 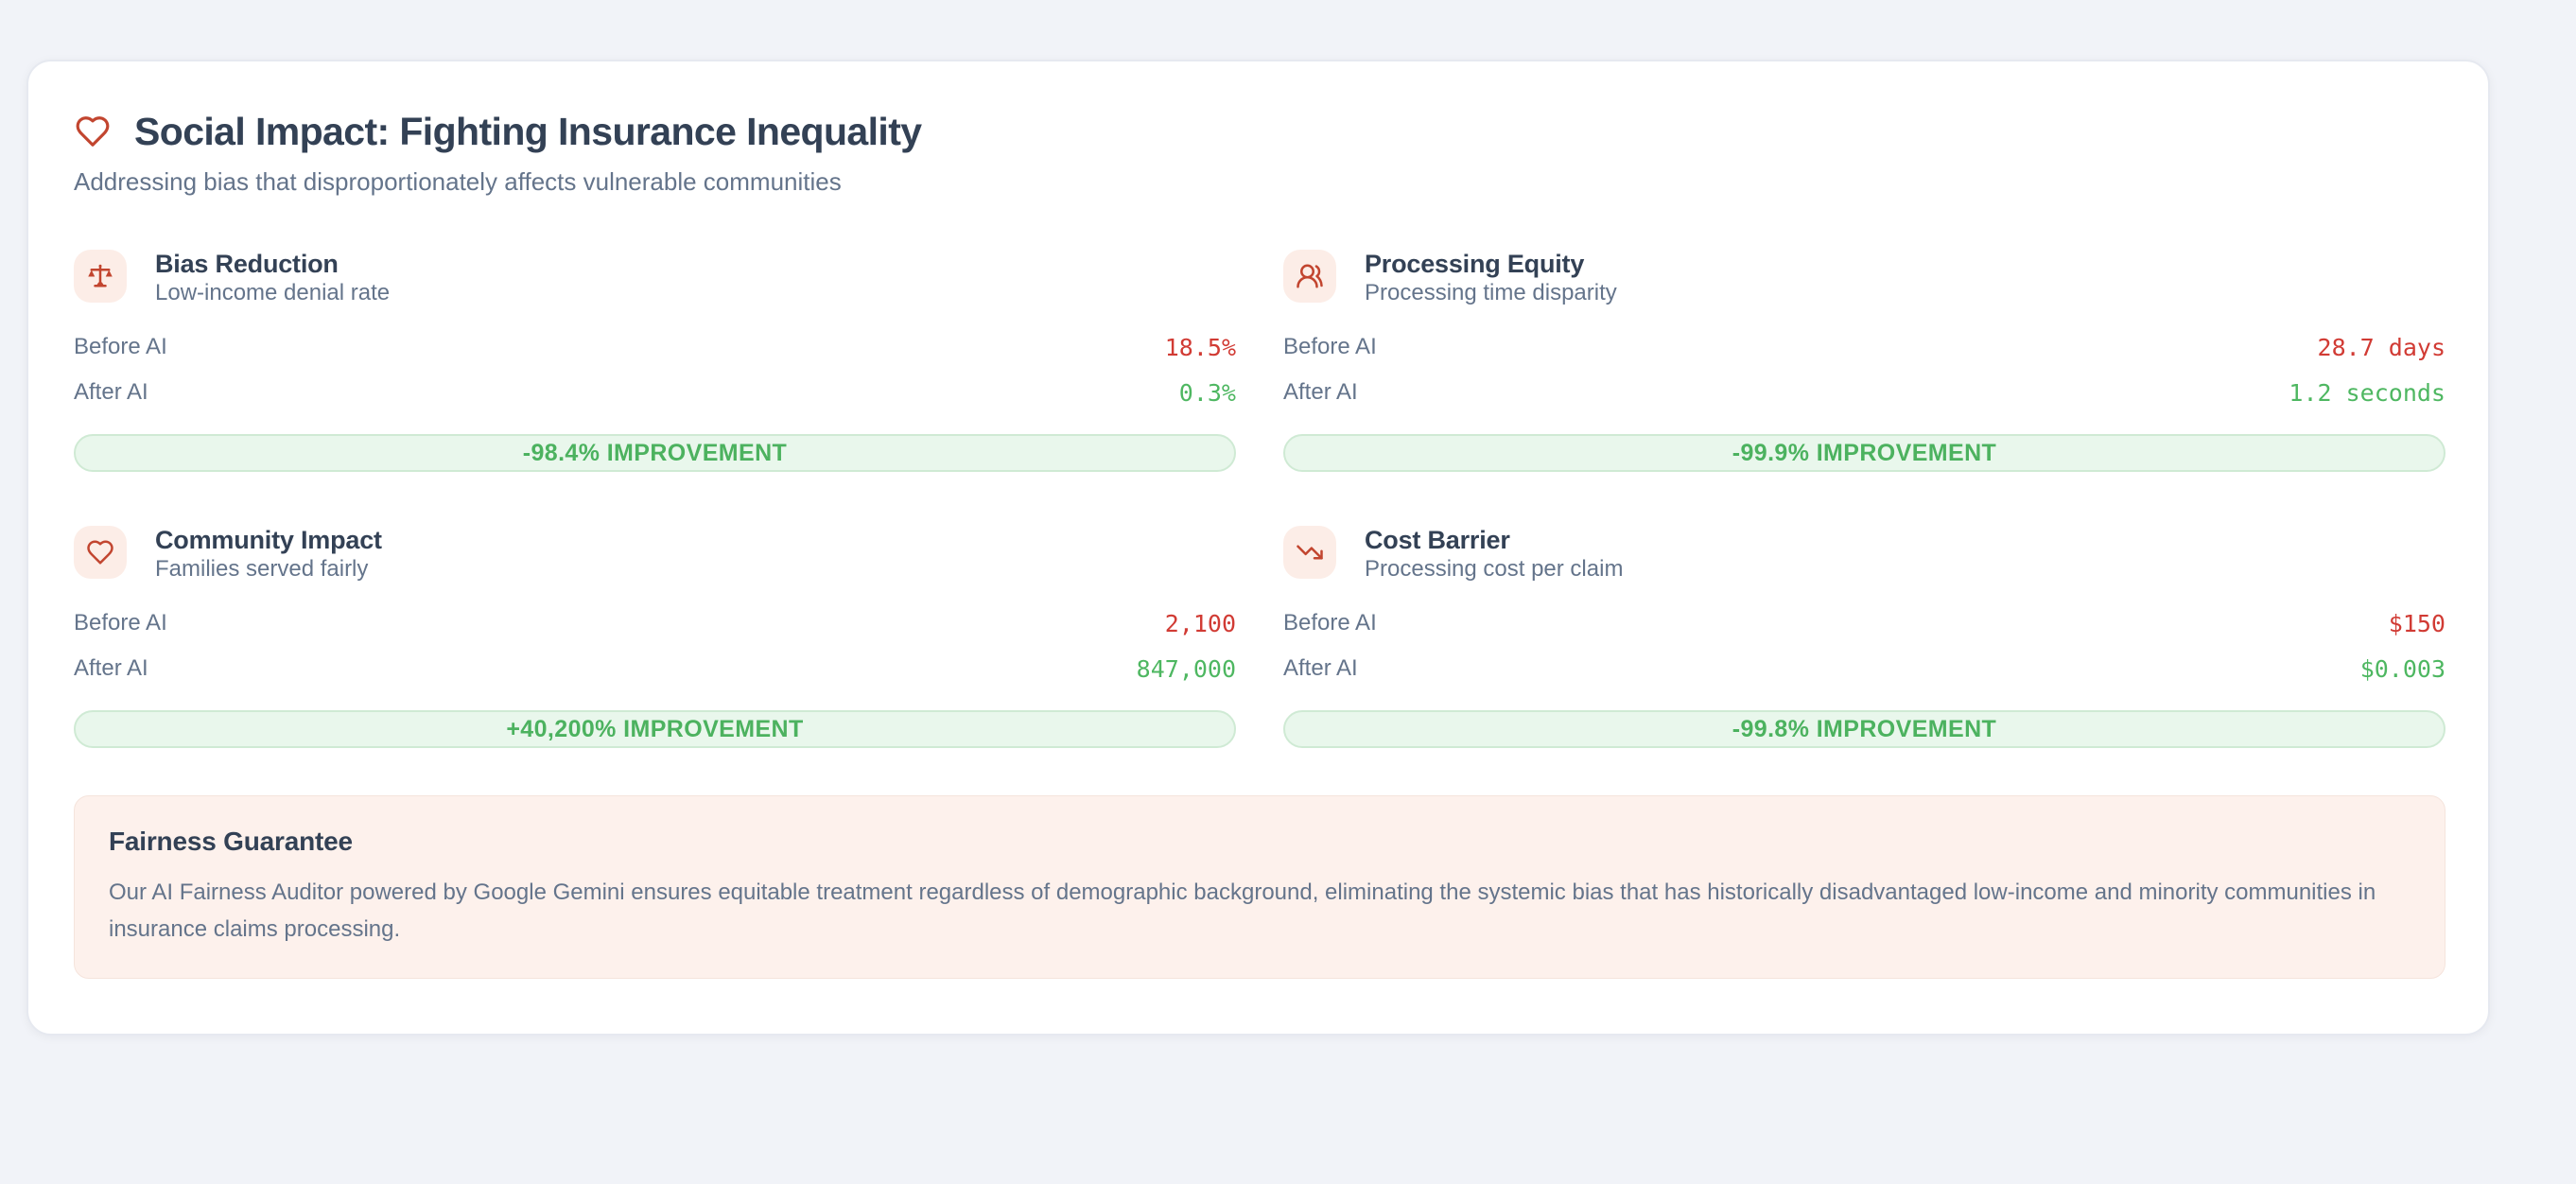 I want to click on metric-title: Bias Reduction, so click(x=247, y=264).